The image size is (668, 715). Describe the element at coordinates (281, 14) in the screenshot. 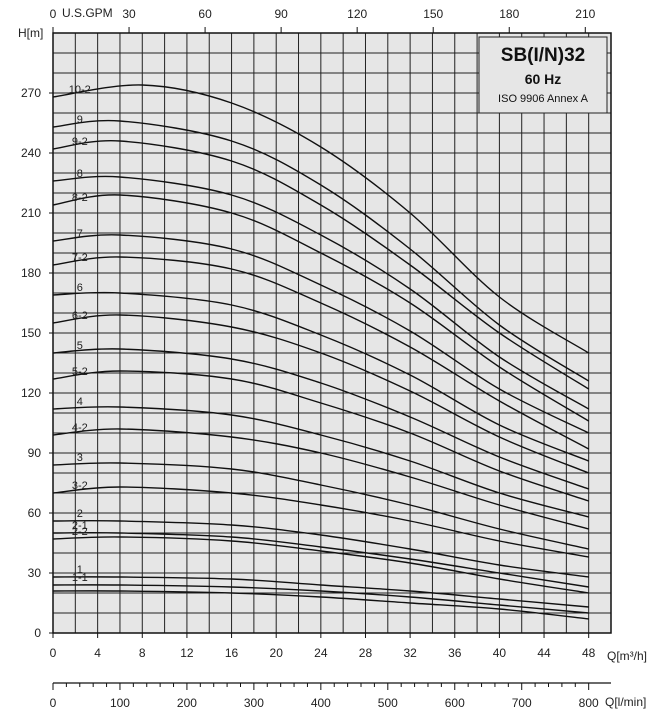

I see `gpm-tick-label: 90` at that location.